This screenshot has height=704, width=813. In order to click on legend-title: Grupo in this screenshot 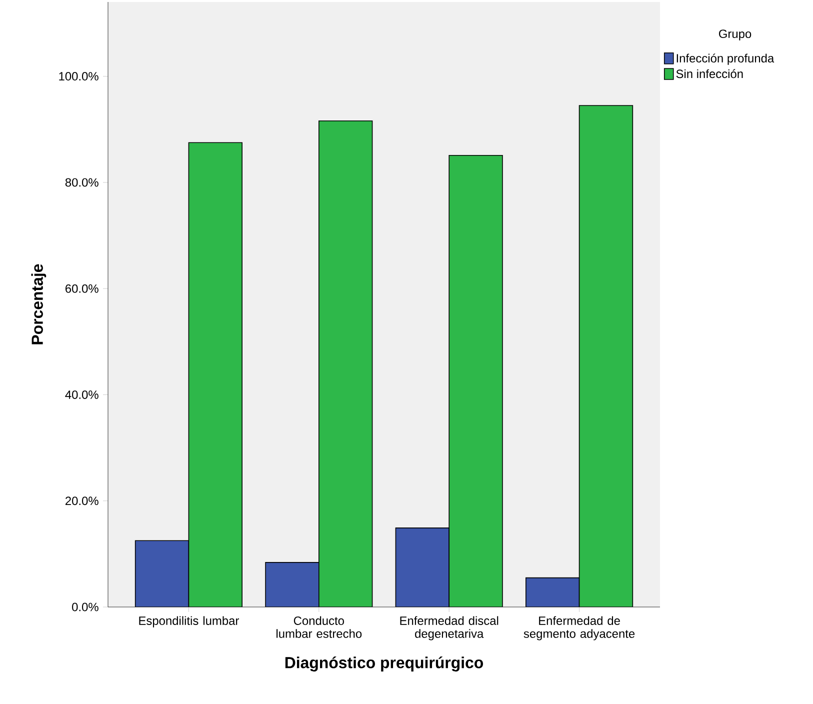, I will do `click(735, 35)`.